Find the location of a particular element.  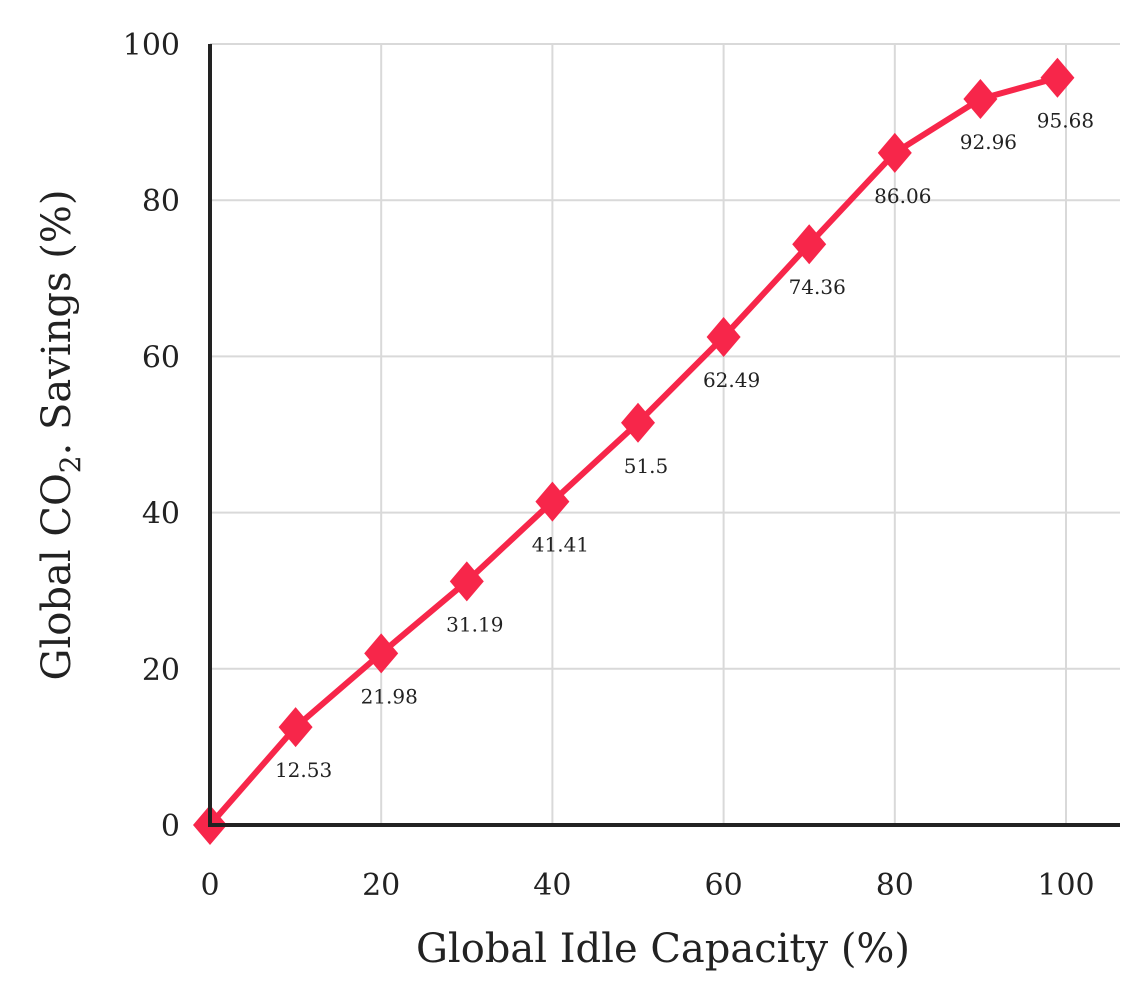

x-tick-label: 60 is located at coordinates (724, 885).